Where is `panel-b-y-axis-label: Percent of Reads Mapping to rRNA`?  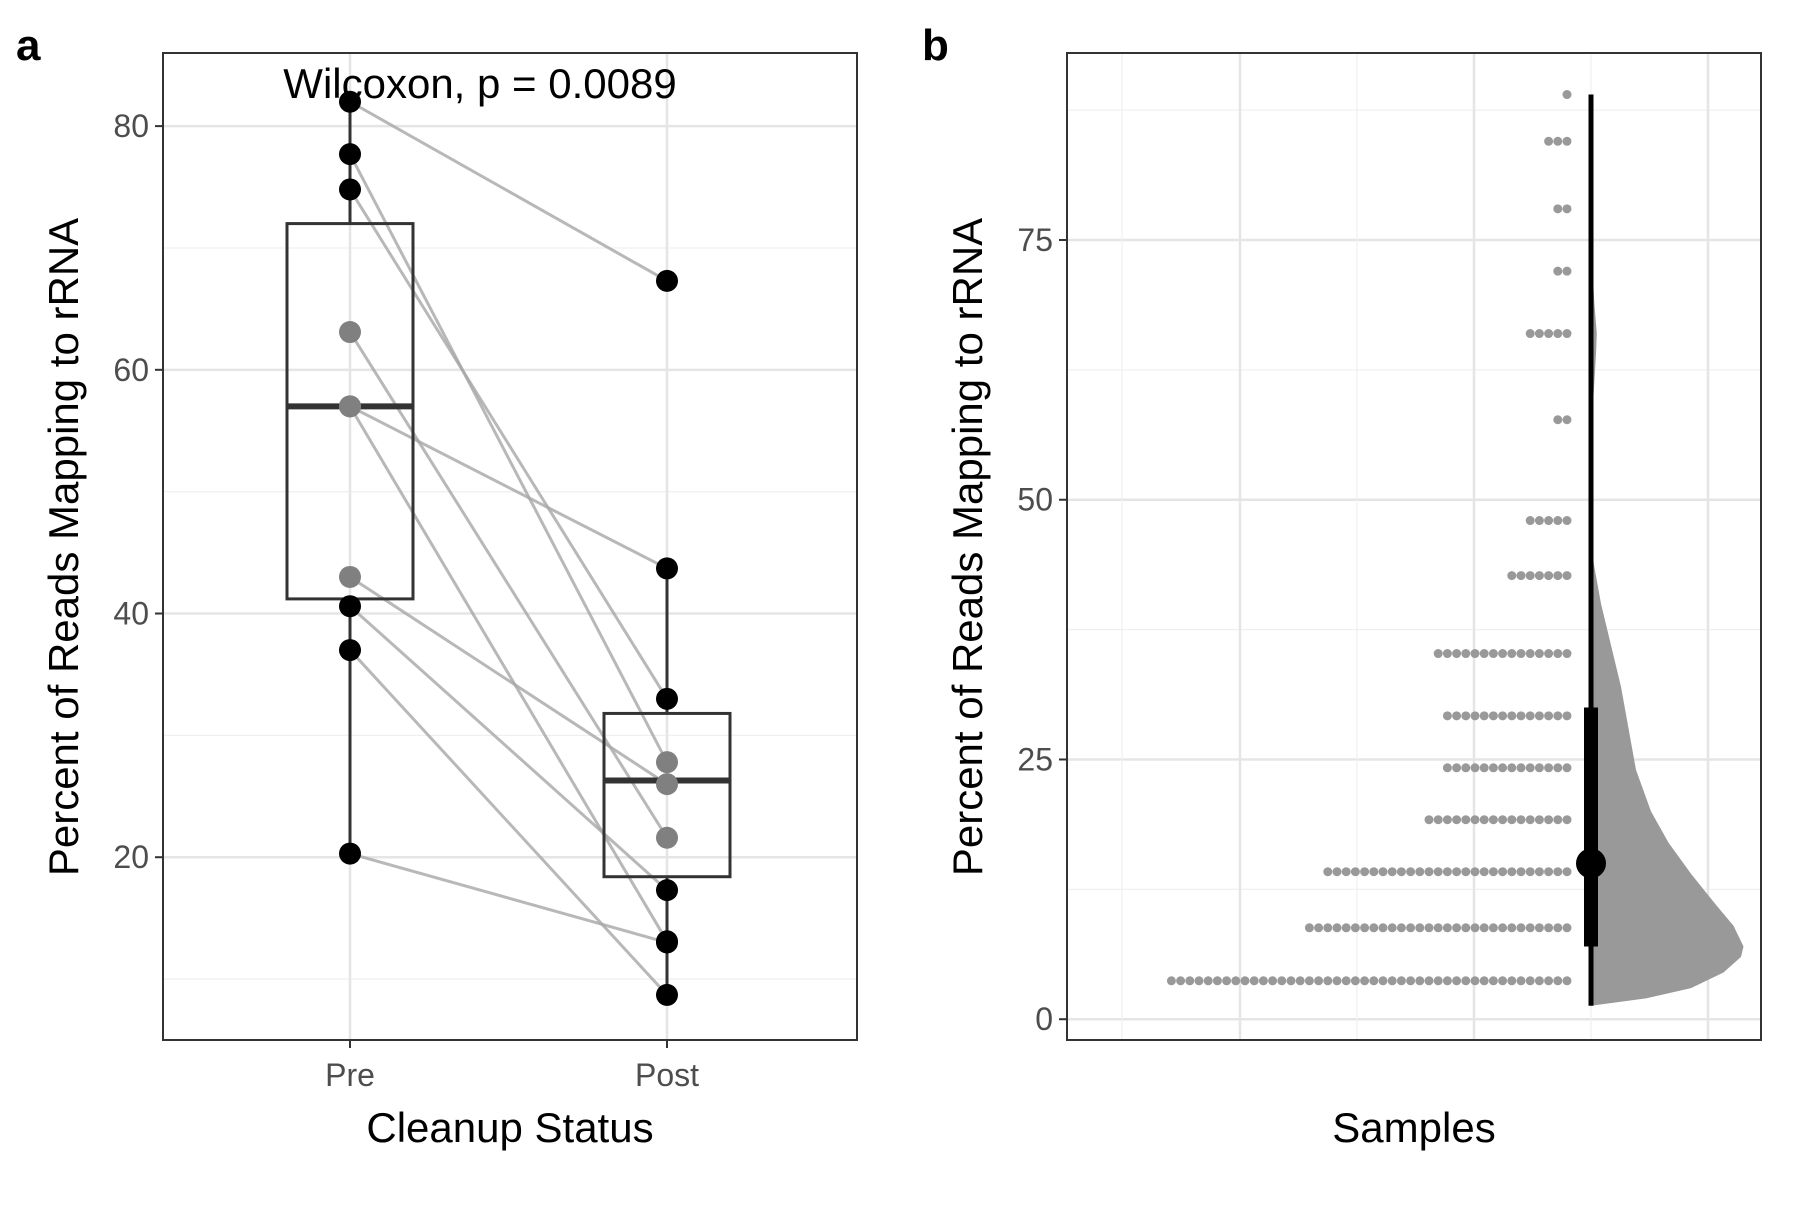 panel-b-y-axis-label: Percent of Reads Mapping to rRNA is located at coordinates (967, 547).